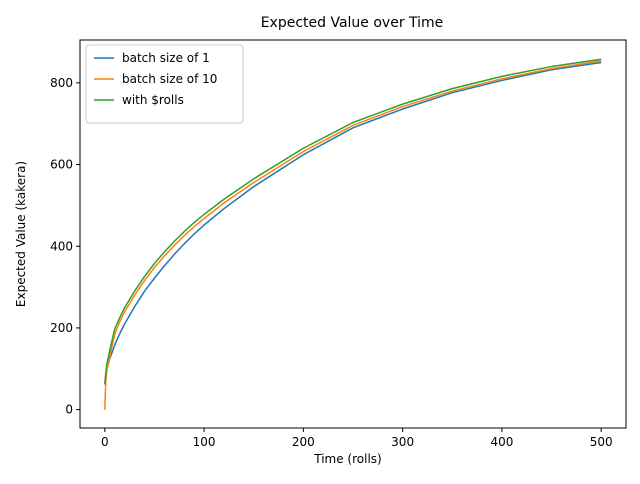  Describe the element at coordinates (61, 83) in the screenshot. I see `y-tick-label: 800` at that location.